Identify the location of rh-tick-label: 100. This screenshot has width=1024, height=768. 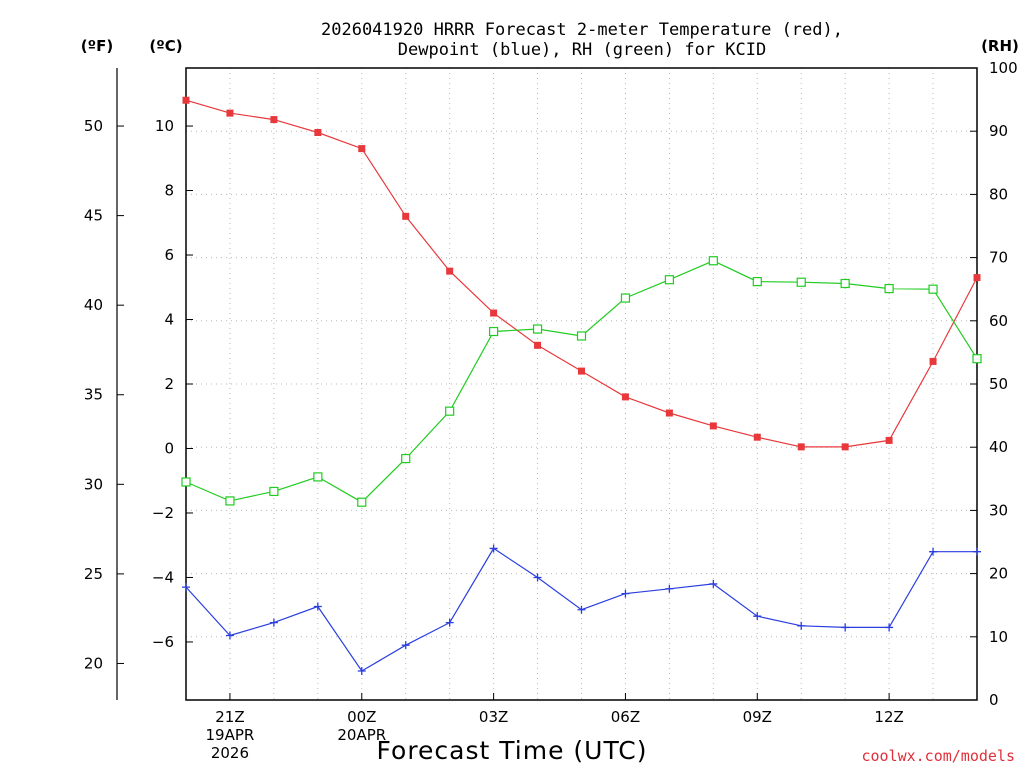
(1003, 68).